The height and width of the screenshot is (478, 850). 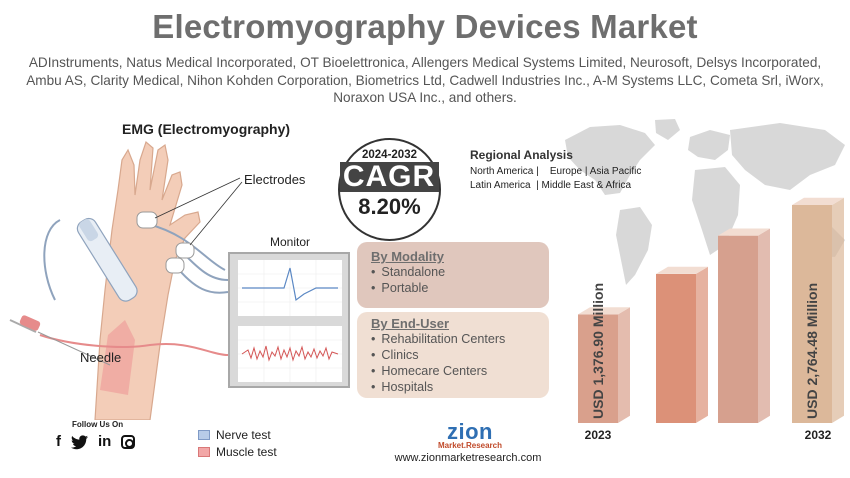 I want to click on linkedin-icon: in, so click(x=105, y=441).